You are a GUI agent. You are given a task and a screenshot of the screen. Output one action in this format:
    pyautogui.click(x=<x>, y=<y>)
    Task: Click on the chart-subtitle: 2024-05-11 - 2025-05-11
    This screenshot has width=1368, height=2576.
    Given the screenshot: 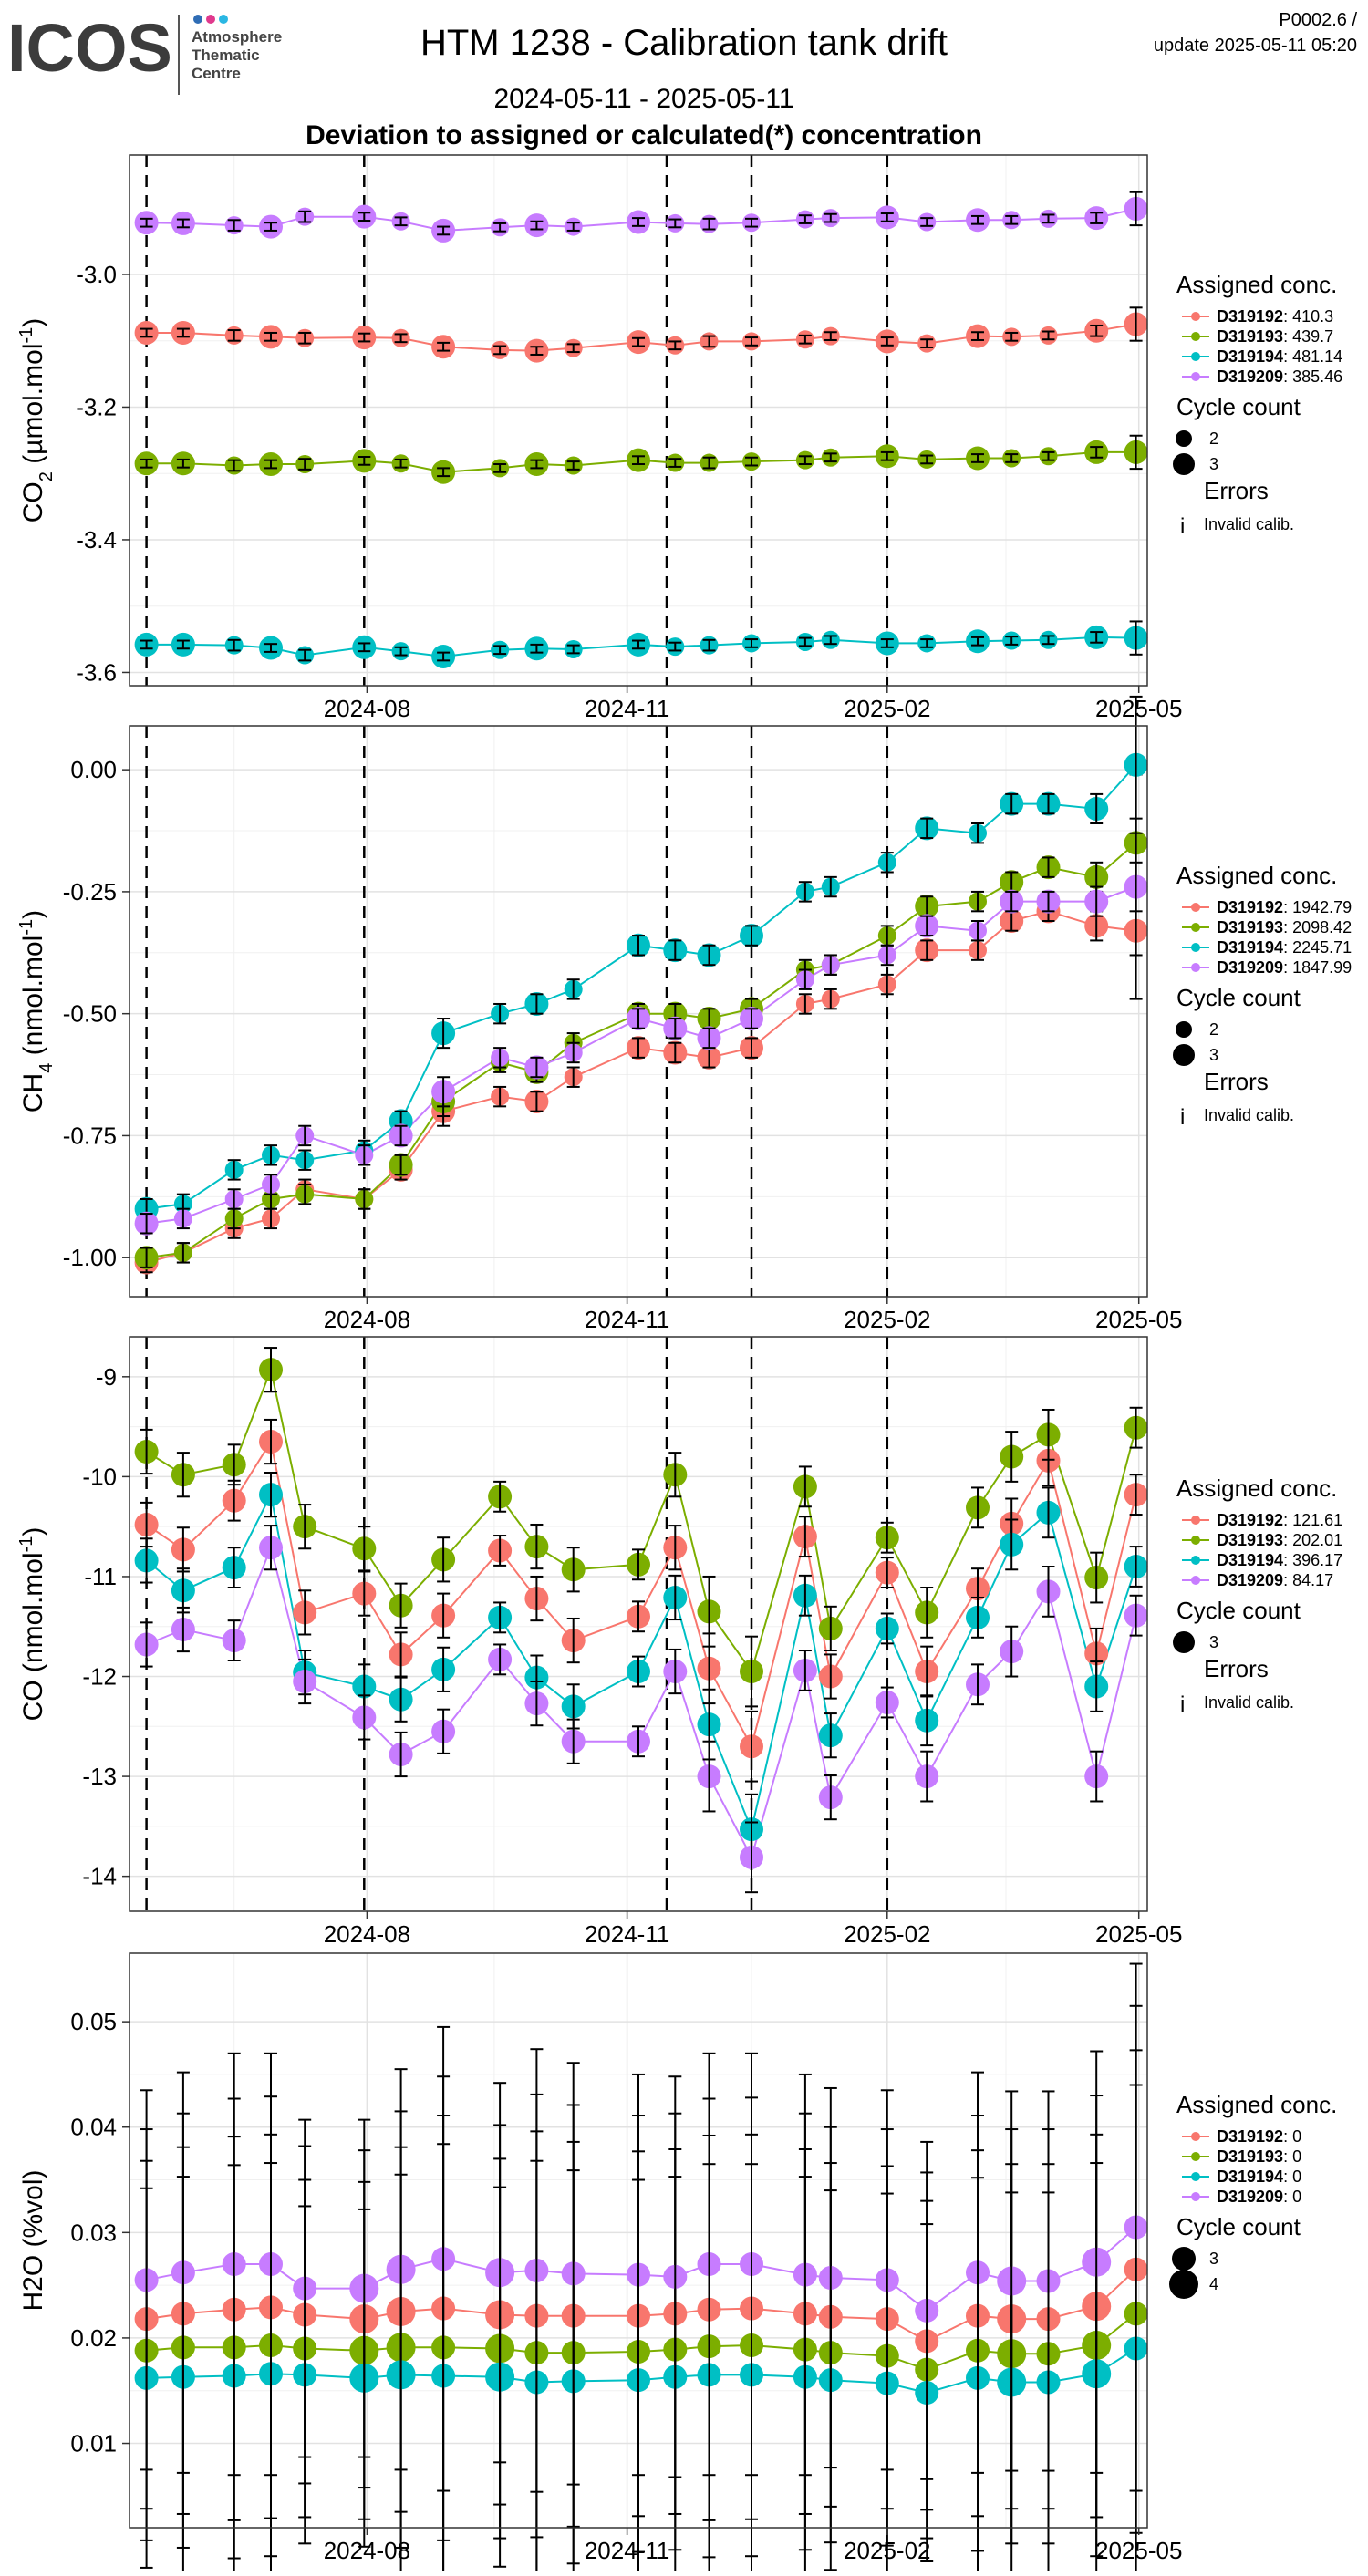 What is the action you would take?
    pyautogui.click(x=643, y=99)
    